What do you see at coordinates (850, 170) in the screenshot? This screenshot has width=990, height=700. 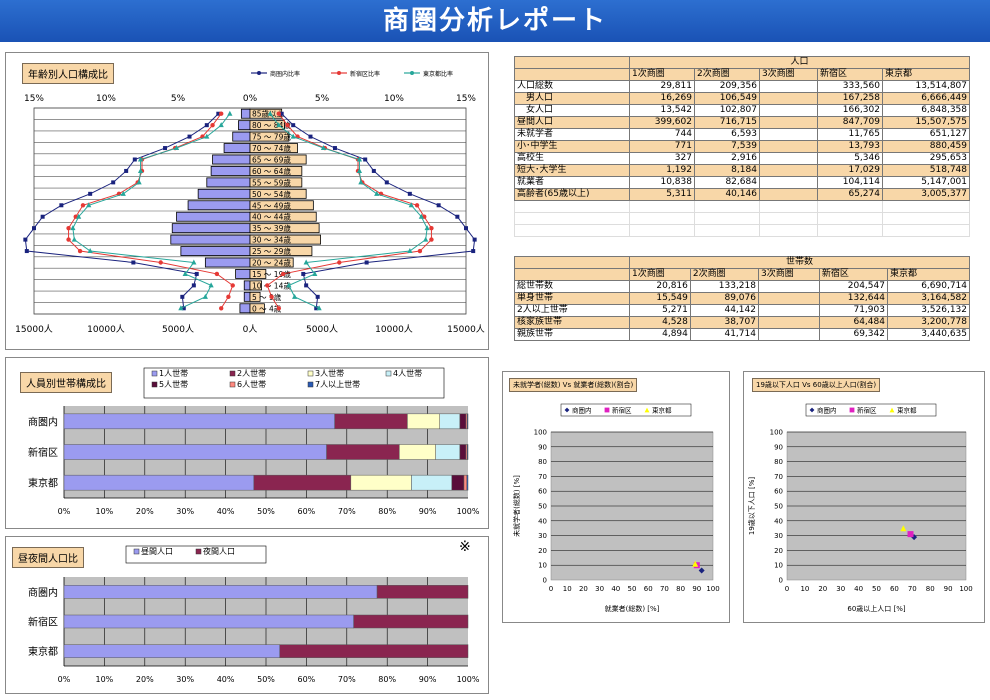 I see `table-cell: 17,029` at bounding box center [850, 170].